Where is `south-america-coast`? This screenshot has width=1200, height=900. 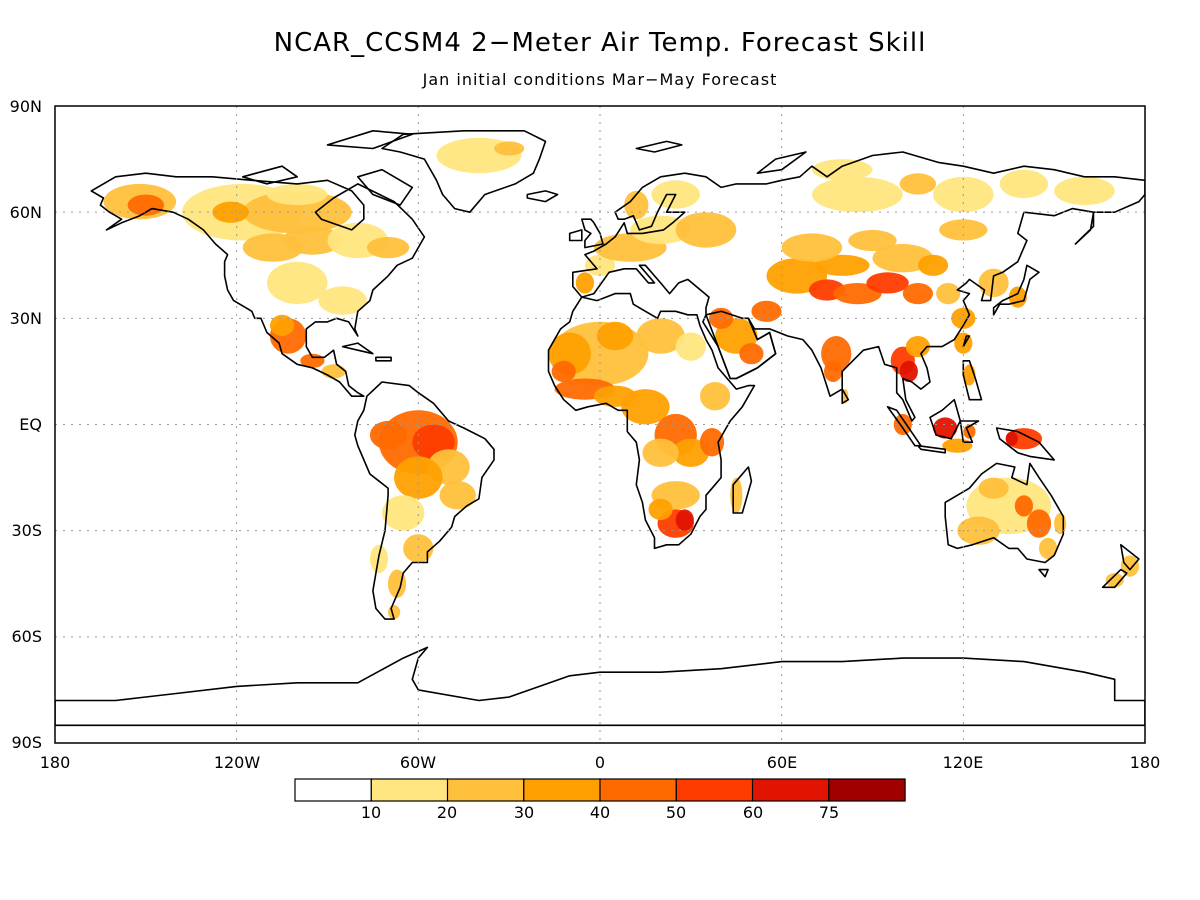 south-america-coast is located at coordinates (424, 500).